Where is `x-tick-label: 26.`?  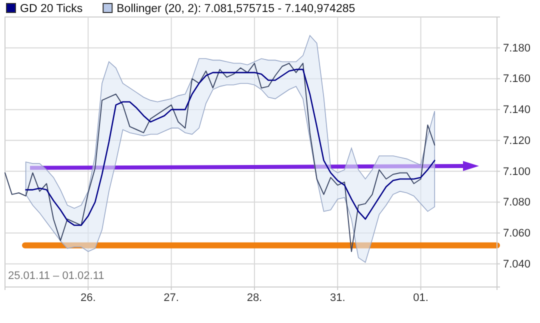
x-tick-label: 26. is located at coordinates (88, 298).